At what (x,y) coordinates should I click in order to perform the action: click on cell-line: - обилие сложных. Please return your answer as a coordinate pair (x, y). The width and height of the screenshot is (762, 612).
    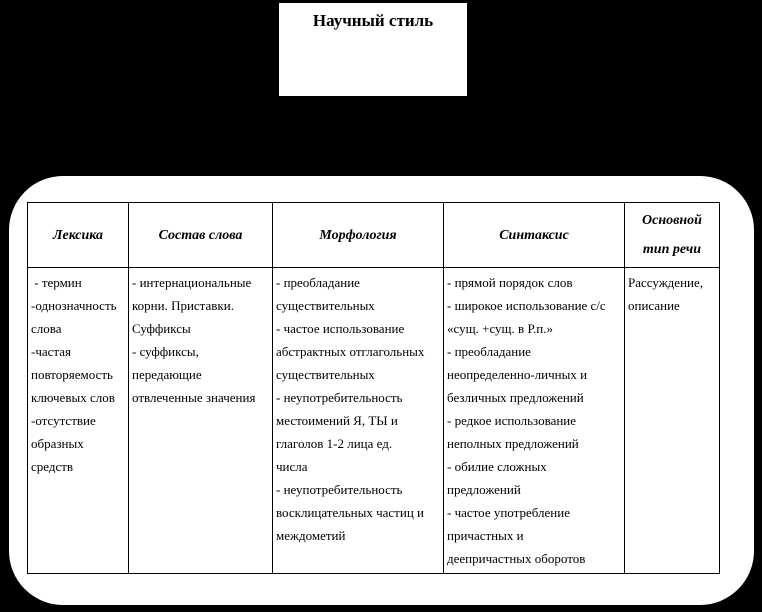
    Looking at the image, I should click on (497, 466).